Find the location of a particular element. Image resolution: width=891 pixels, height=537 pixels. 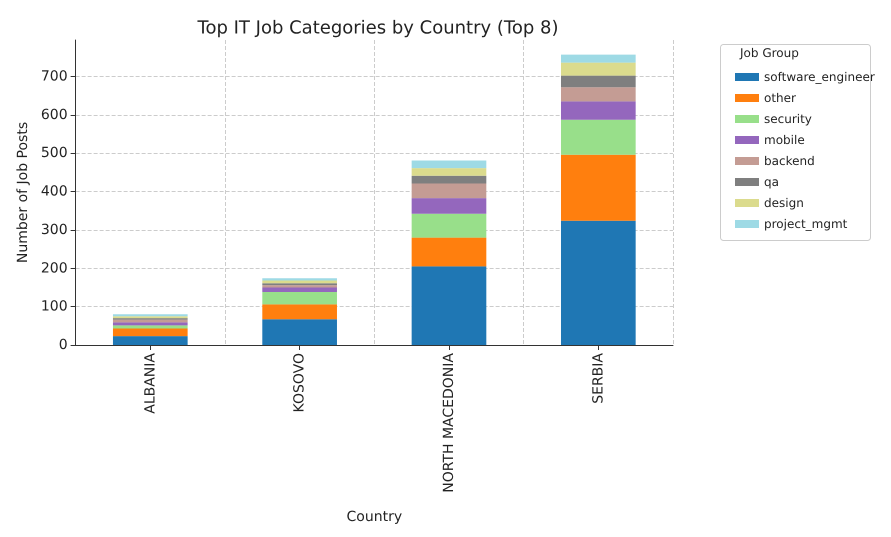

x-tick-label: NORTH MACEDONIA is located at coordinates (448, 422).